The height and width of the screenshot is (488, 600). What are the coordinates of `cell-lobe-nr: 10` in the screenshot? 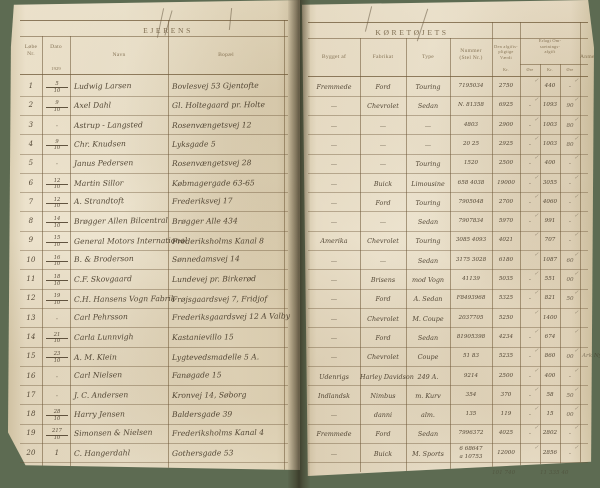 It's located at (31, 259).